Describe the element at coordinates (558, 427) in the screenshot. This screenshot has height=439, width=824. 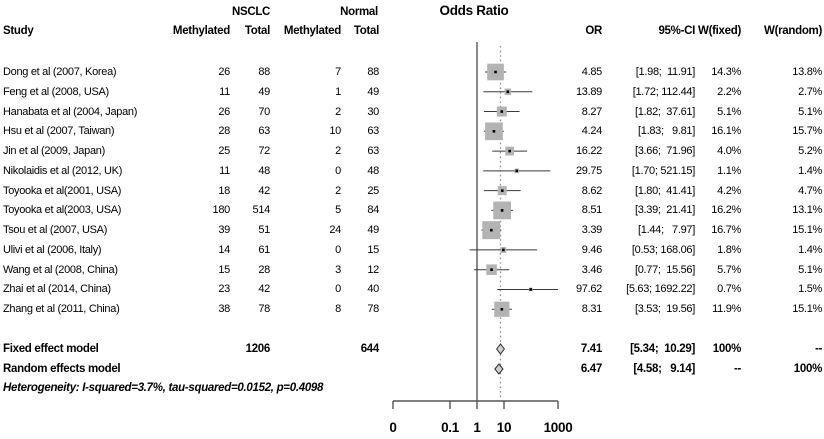
I see `x-axis-tick-label: 1000` at that location.